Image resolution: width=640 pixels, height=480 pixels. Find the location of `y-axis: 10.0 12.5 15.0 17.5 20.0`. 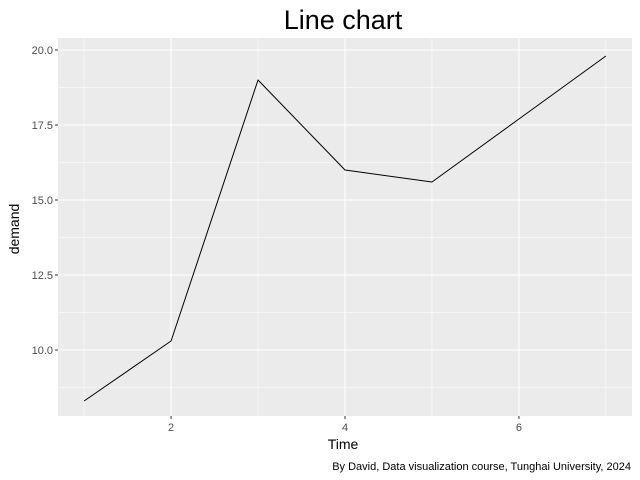

y-axis: 10.0 12.5 15.0 17.5 20.0 is located at coordinates (45, 201).